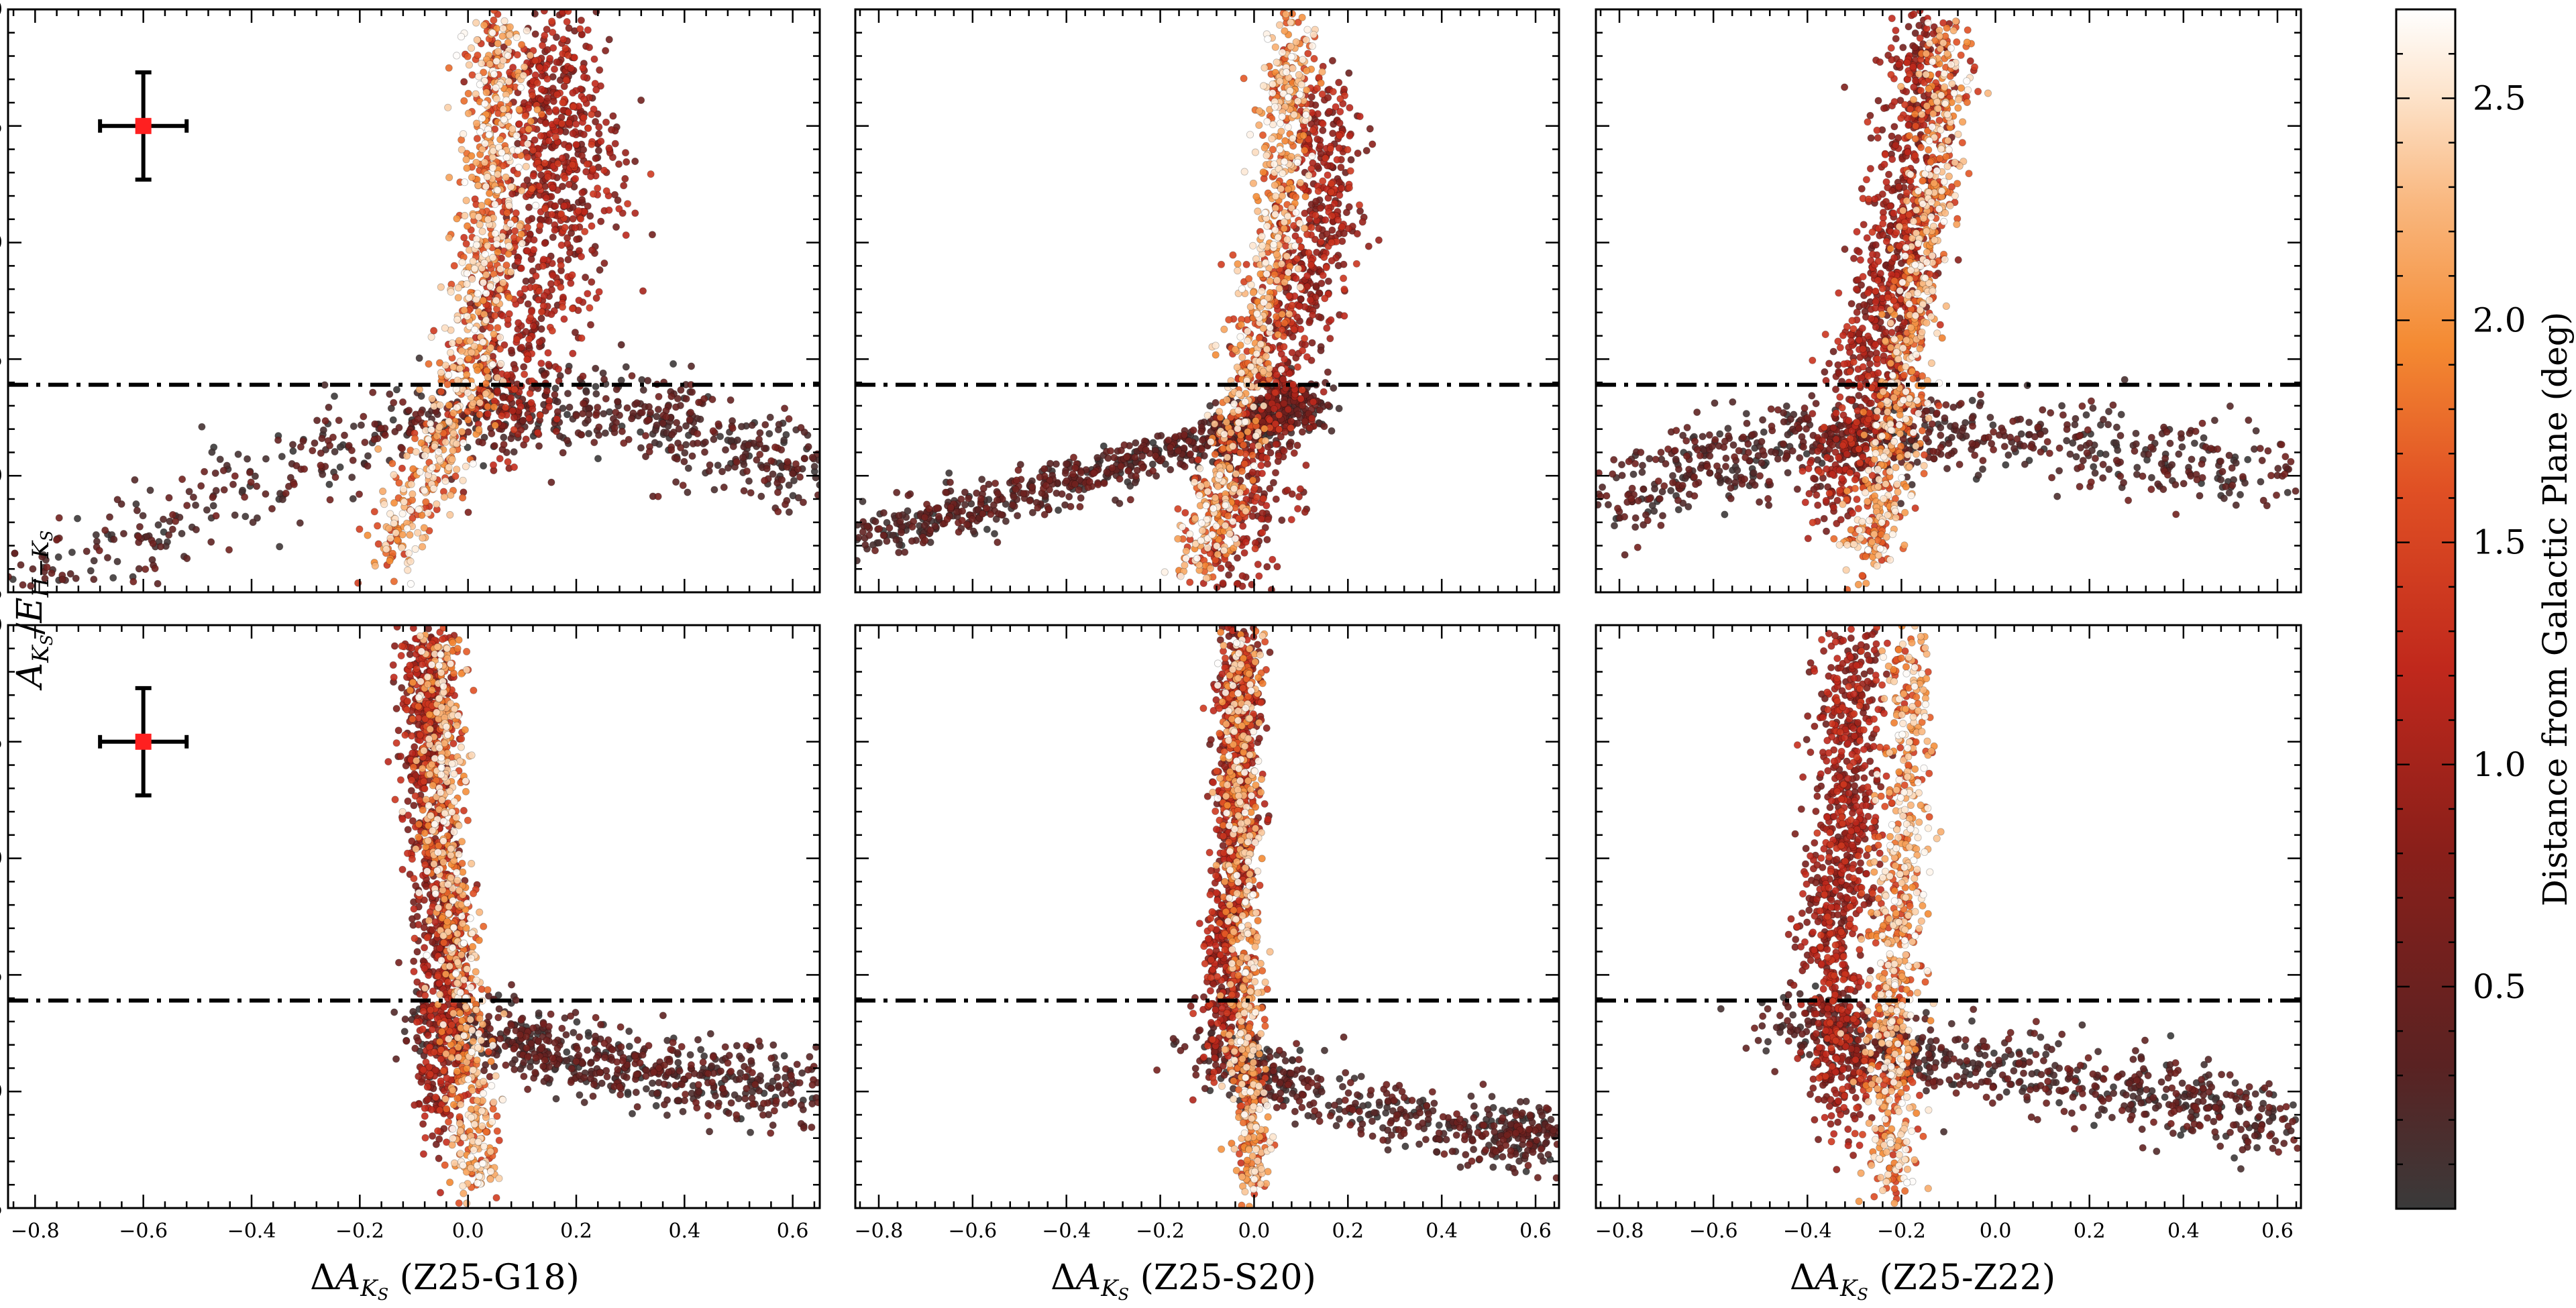 This screenshot has width=2576, height=1308. Describe the element at coordinates (1948, 301) in the screenshot. I see `scatter-points` at that location.